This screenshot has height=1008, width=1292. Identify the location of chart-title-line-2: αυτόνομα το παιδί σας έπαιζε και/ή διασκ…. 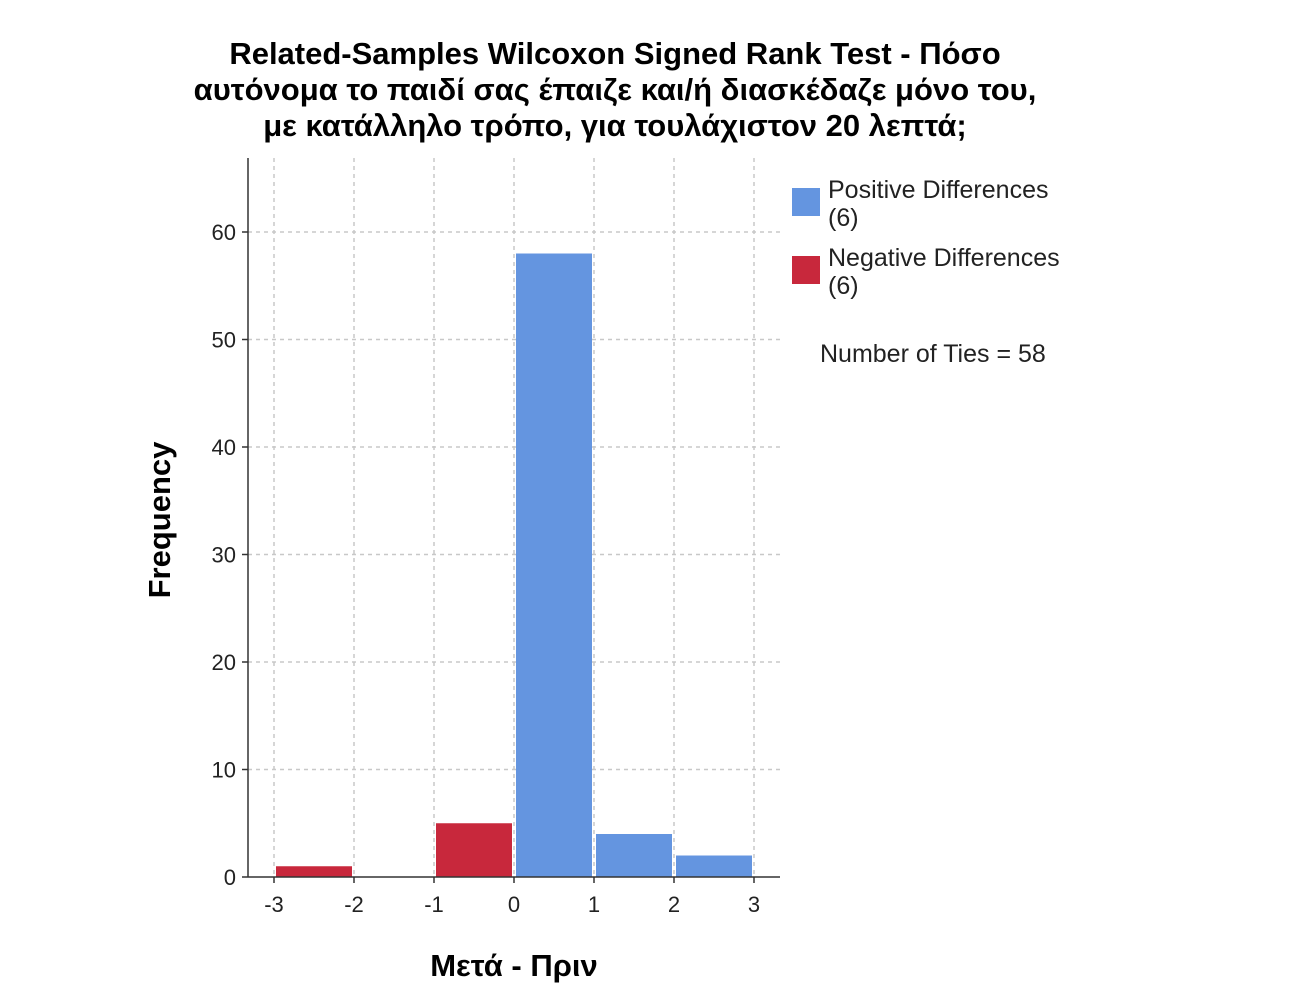
(615, 89).